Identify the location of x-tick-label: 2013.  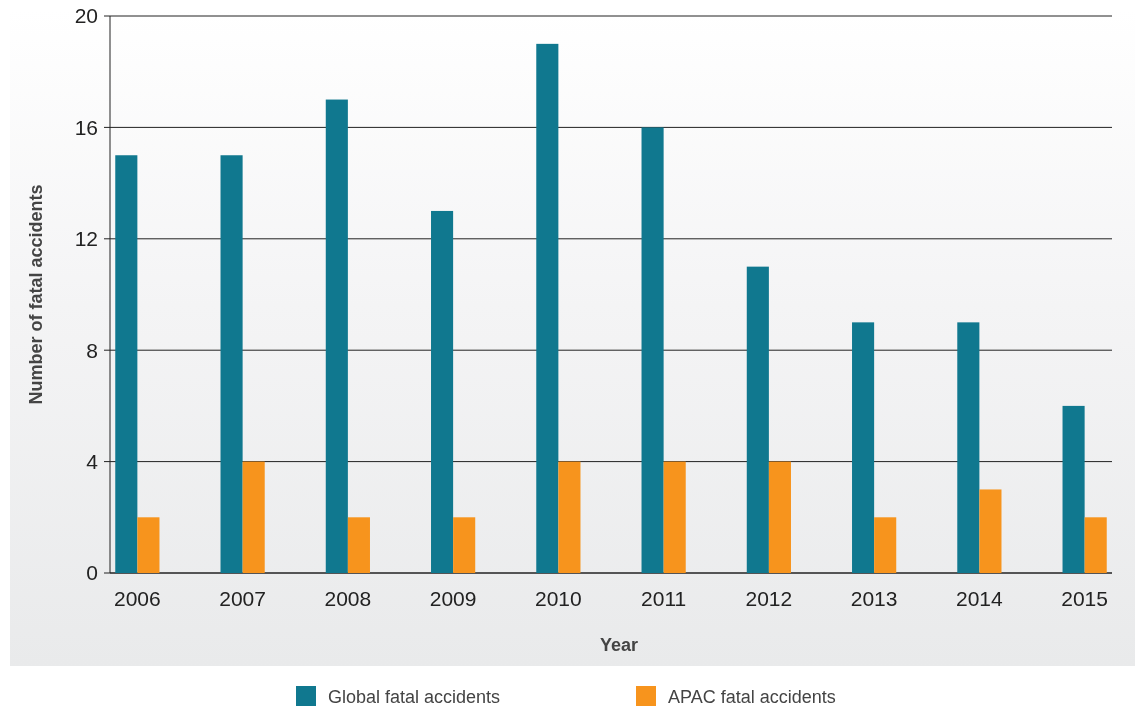
(874, 598).